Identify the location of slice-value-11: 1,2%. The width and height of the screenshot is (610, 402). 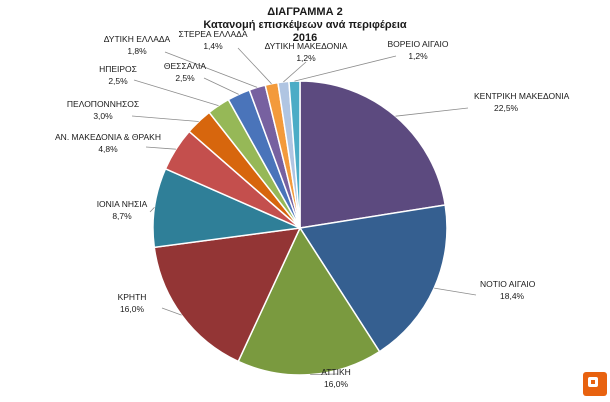
(306, 58).